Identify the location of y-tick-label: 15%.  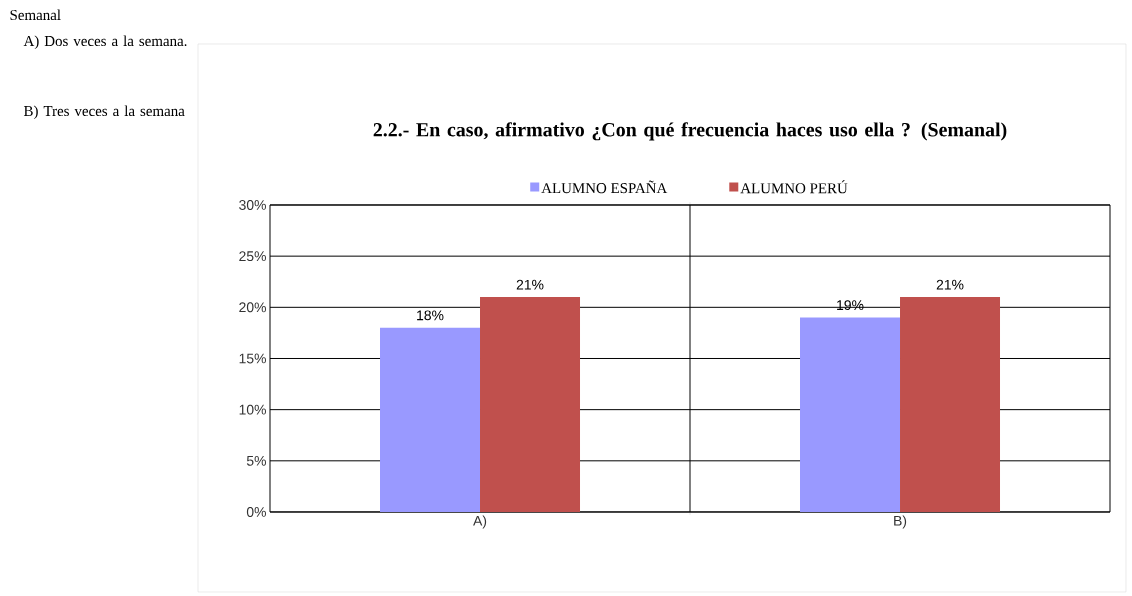
(252, 358).